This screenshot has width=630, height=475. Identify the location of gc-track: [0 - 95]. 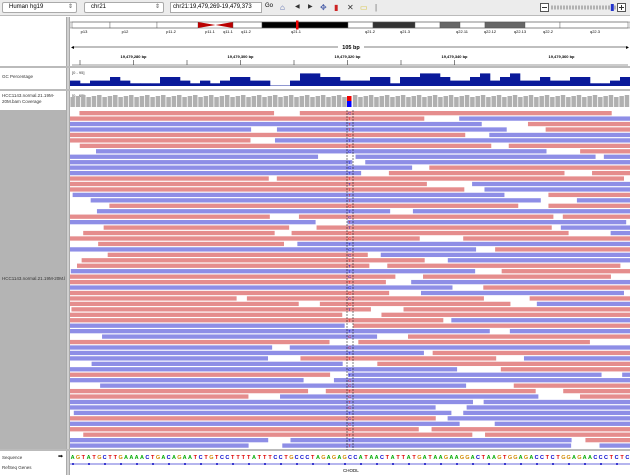
(350, 78).